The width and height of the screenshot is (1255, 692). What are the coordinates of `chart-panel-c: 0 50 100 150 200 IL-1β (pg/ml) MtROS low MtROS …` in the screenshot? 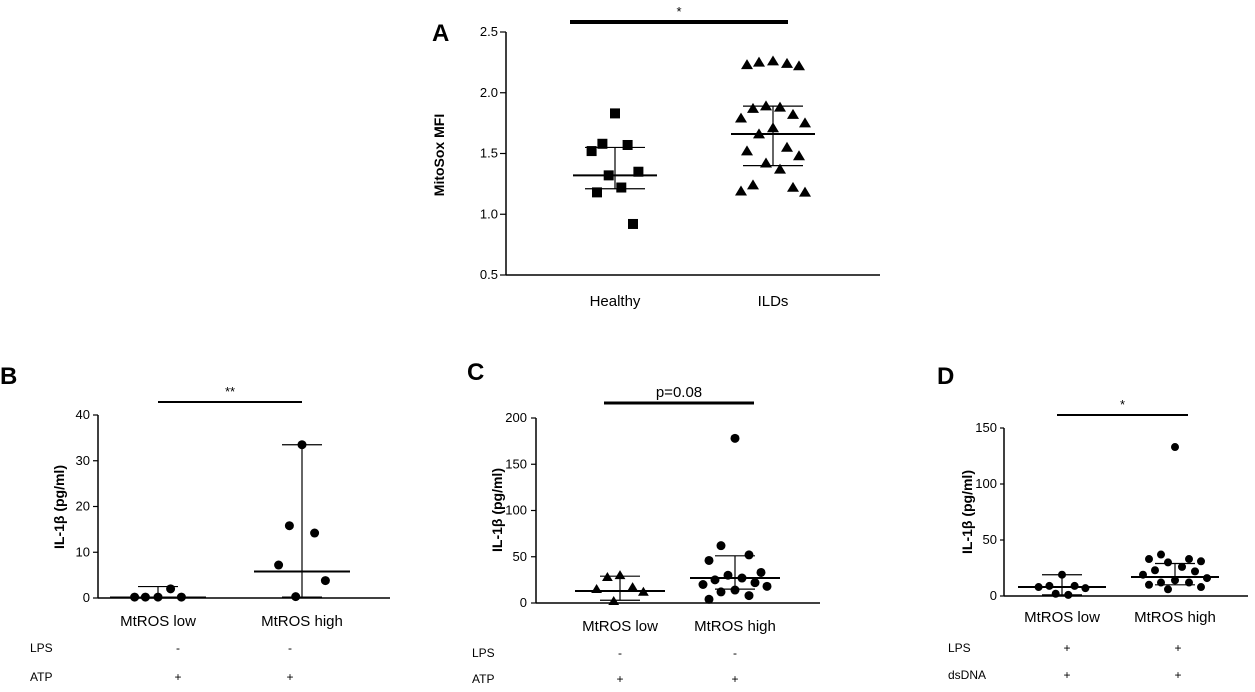 It's located at (646, 535).